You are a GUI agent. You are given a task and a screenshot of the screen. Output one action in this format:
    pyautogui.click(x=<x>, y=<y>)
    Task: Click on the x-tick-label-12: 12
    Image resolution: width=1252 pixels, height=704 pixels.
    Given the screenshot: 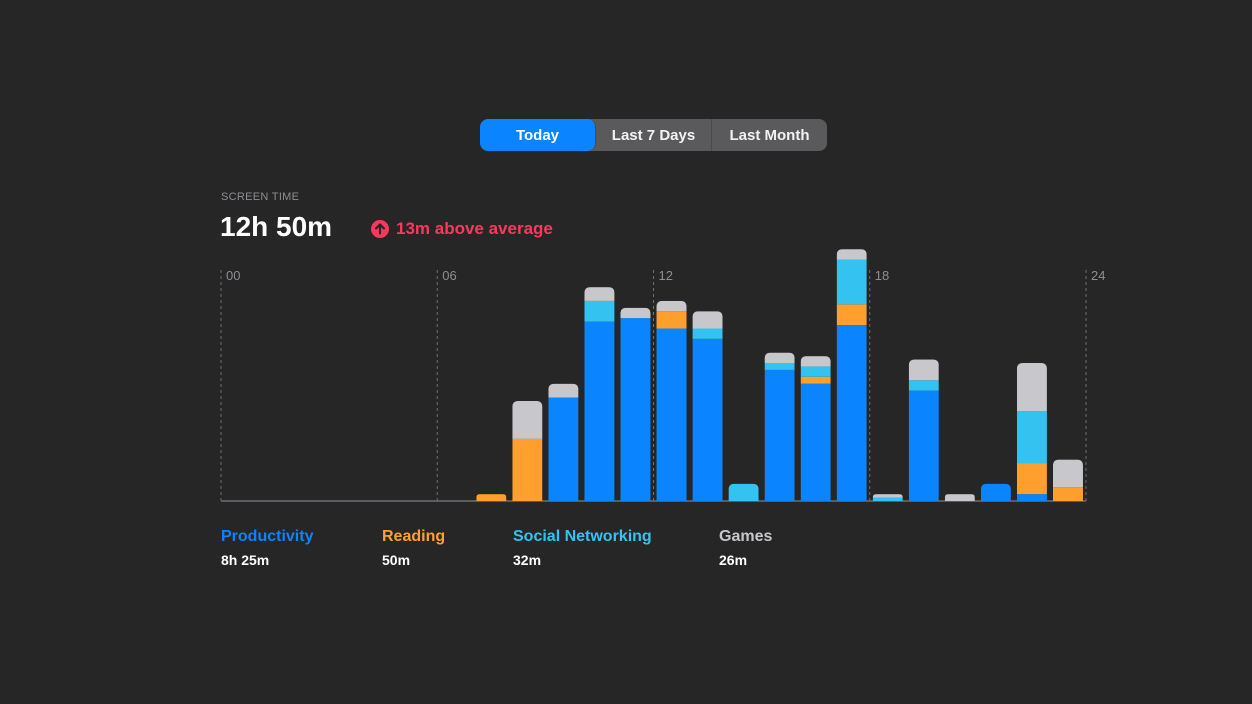 What is the action you would take?
    pyautogui.click(x=666, y=275)
    